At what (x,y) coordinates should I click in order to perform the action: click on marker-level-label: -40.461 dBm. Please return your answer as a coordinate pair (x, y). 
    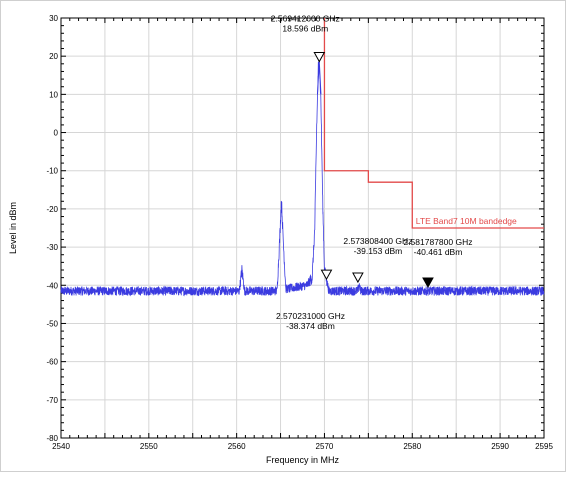
    Looking at the image, I should click on (438, 252).